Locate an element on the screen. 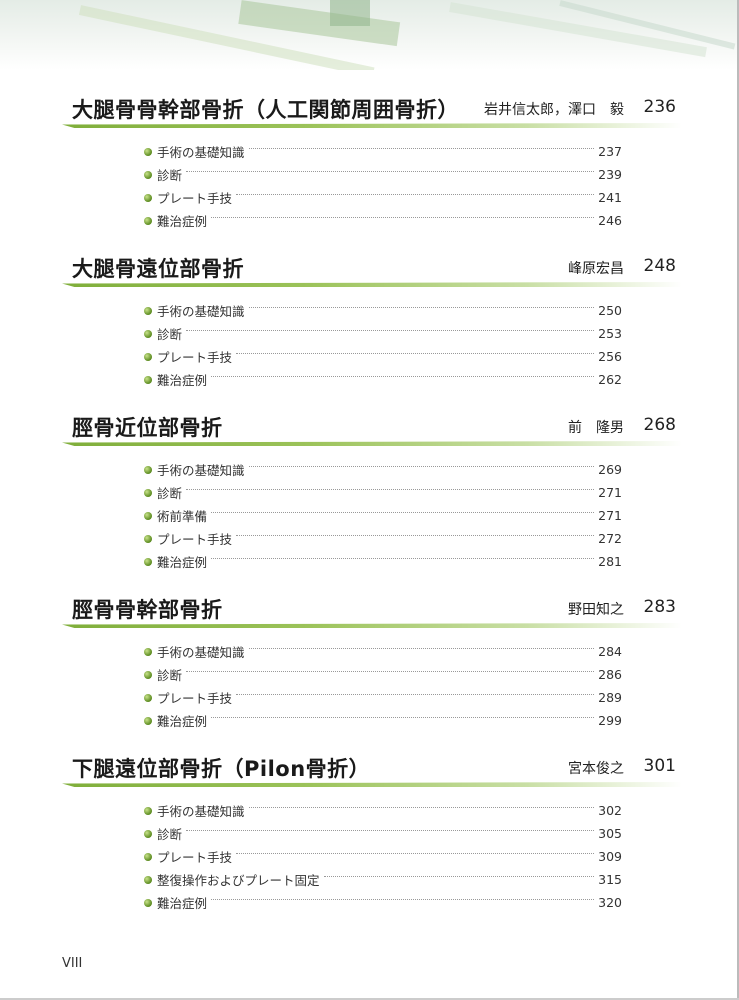 This screenshot has width=739, height=1000. page-number: VIII is located at coordinates (72, 963).